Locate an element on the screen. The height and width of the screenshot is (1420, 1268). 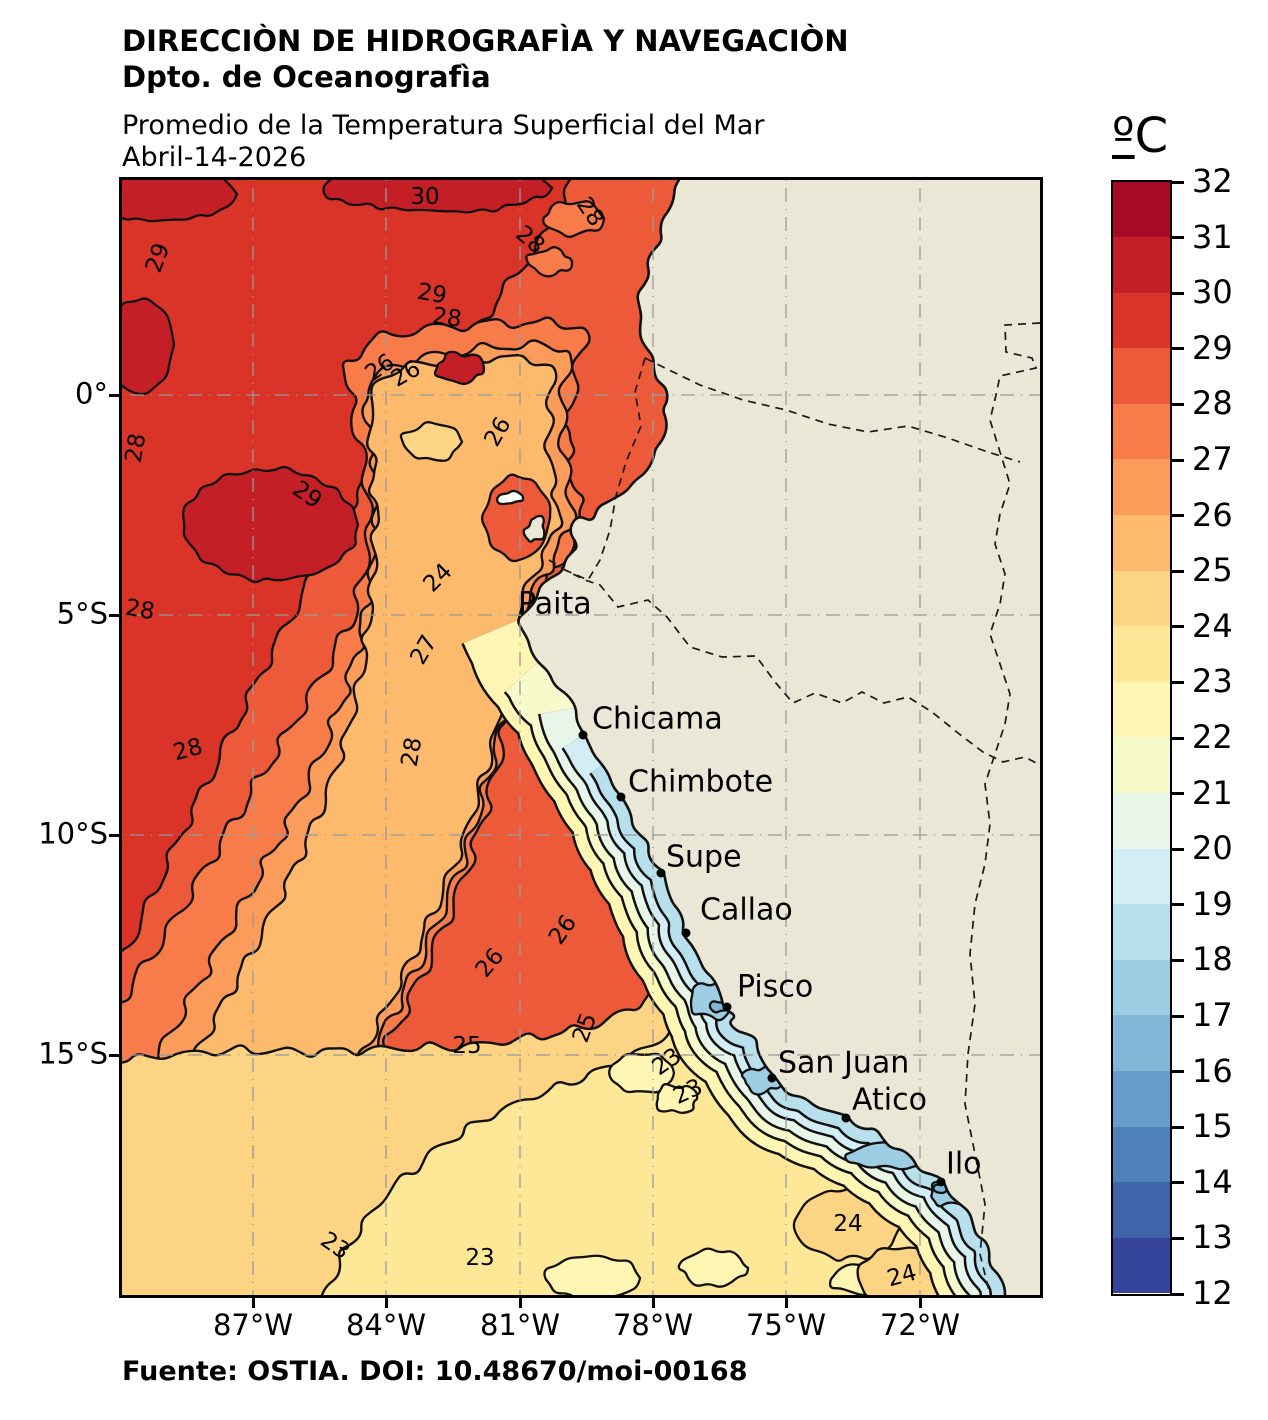
y-axis-tick-label: 5°S is located at coordinates (82, 613).